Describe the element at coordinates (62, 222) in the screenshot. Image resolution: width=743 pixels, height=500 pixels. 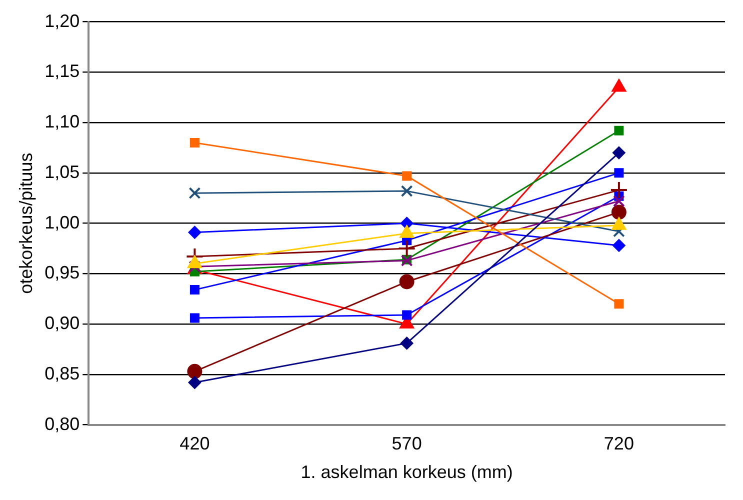
I see `y-tick-label: 1,00` at that location.